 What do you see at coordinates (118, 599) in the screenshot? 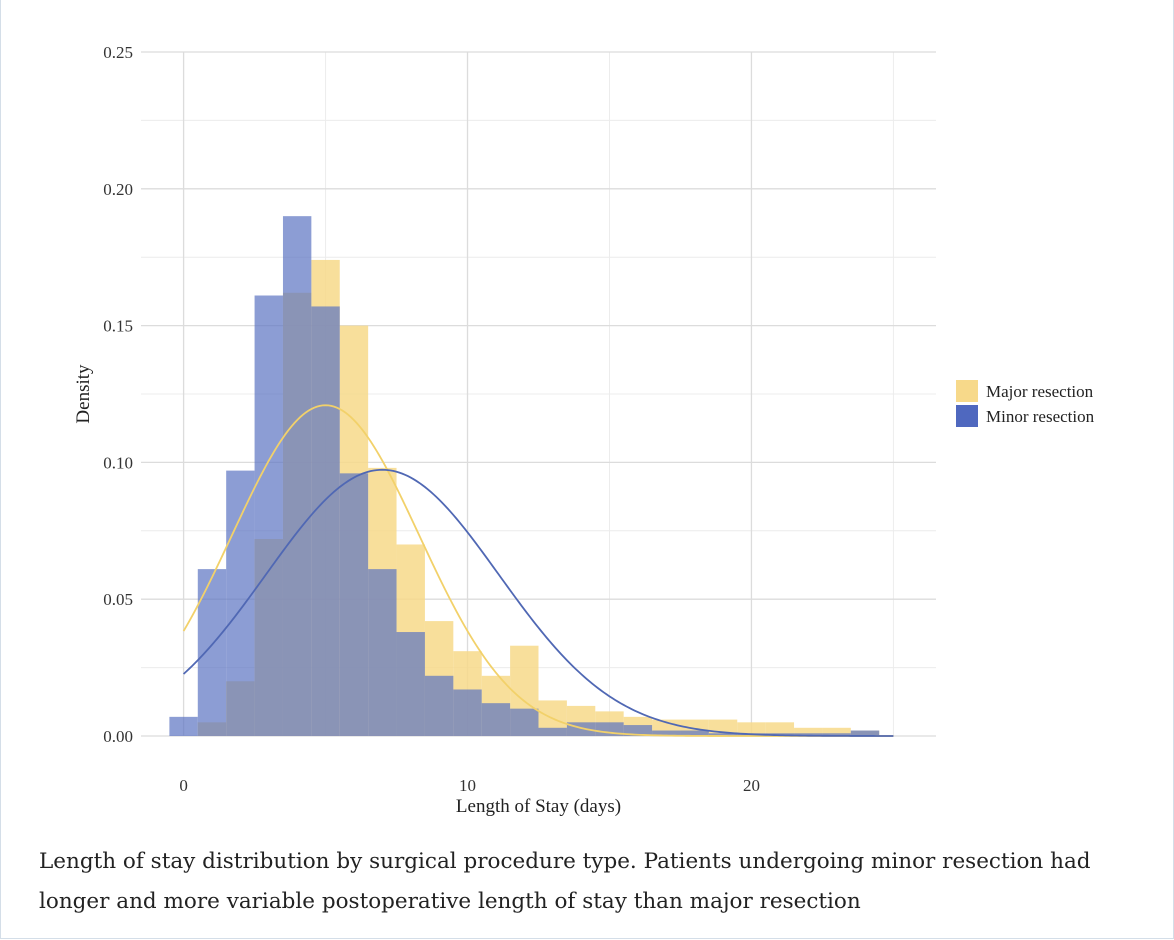
I see `y-tick-label: 0.05` at bounding box center [118, 599].